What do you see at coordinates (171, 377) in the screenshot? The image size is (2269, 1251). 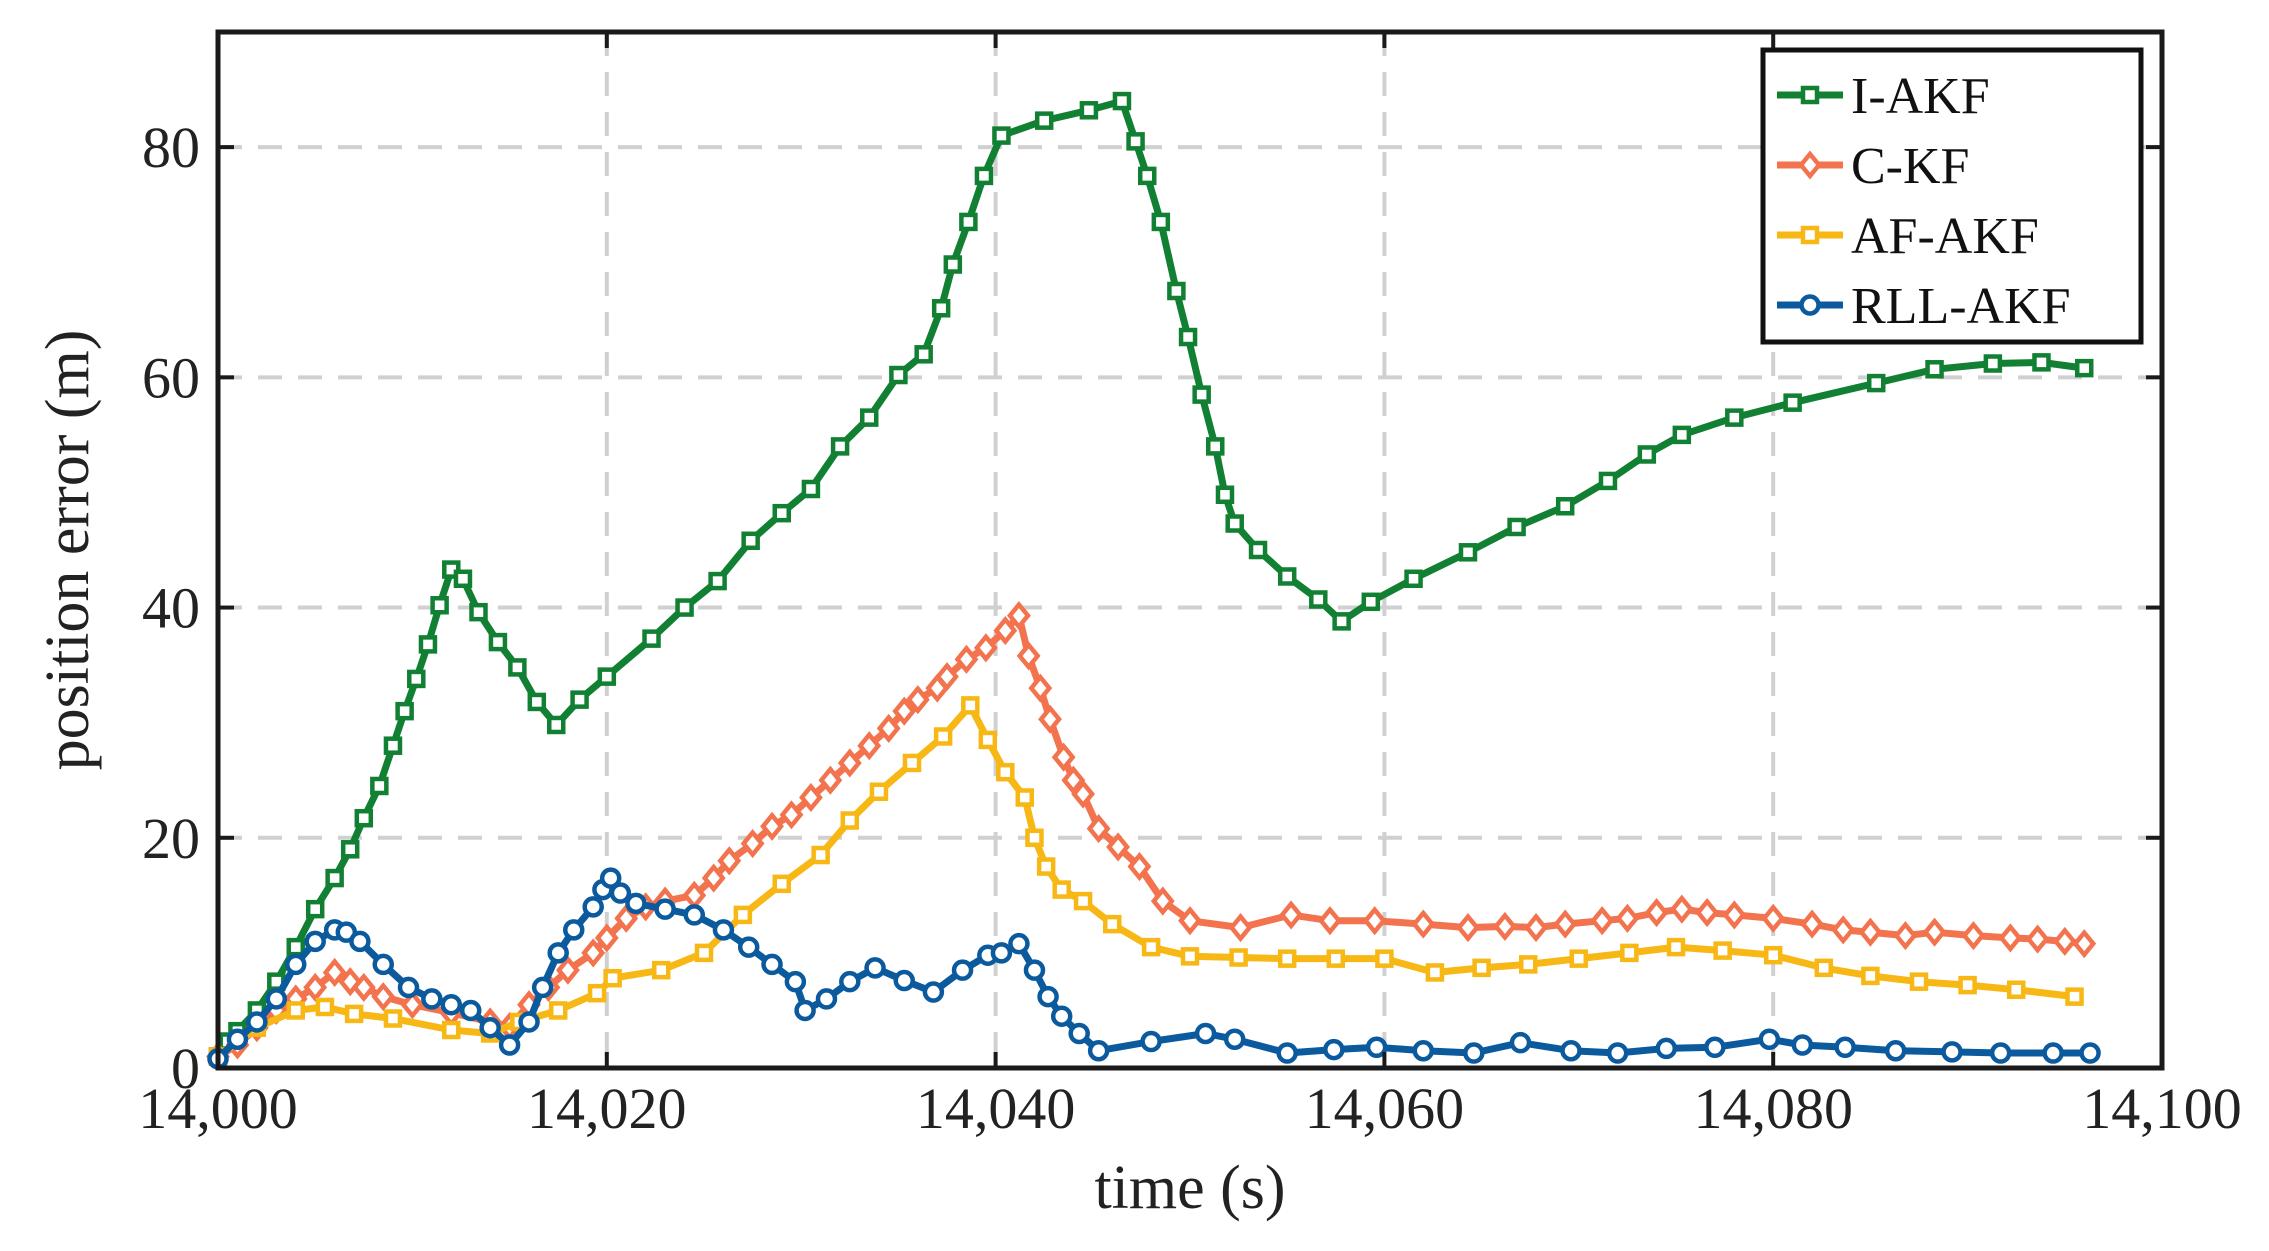 I see `y-tick-label: 60` at bounding box center [171, 377].